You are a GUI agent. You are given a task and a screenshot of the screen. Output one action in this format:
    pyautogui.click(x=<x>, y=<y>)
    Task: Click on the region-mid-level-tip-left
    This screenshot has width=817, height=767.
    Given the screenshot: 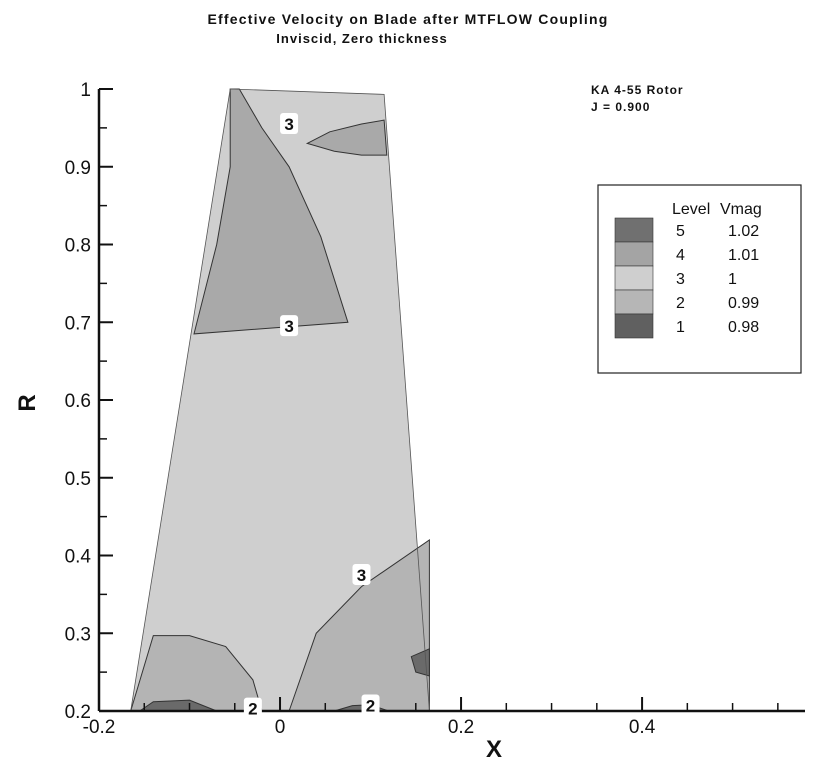 What is the action you would take?
    pyautogui.click(x=271, y=211)
    